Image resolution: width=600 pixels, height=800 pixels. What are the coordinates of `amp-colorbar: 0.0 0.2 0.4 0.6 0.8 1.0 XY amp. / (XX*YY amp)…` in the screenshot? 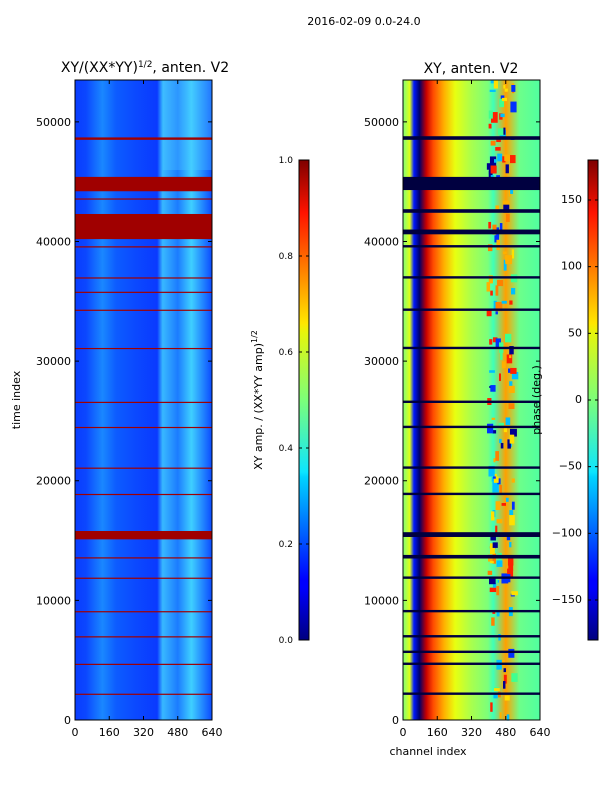 It's located at (280, 401).